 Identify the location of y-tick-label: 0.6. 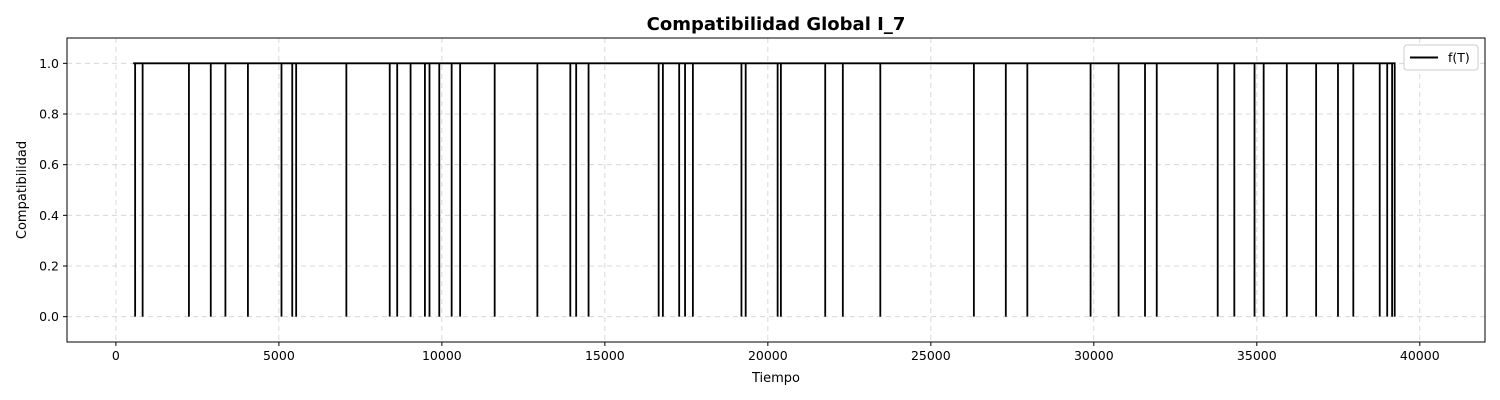
(49, 164).